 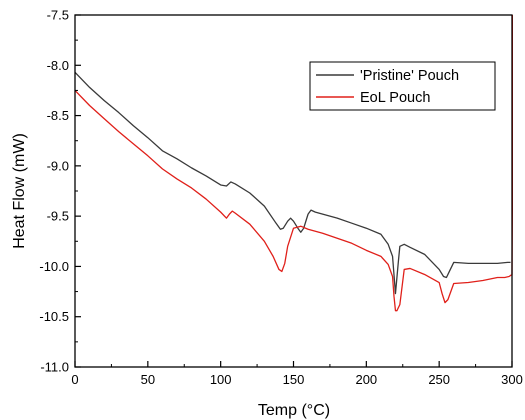 I want to click on y-tick-label: -11.0, so click(x=54, y=367).